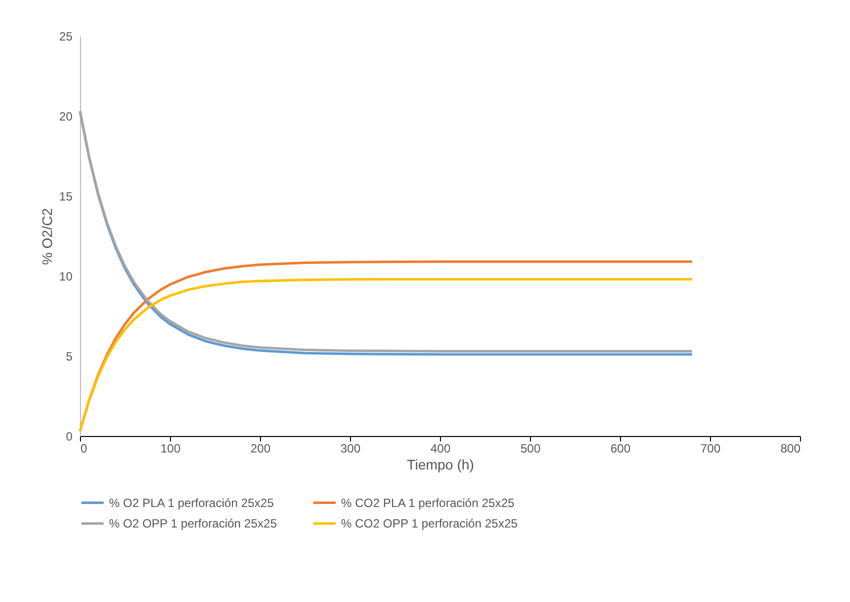  What do you see at coordinates (69, 437) in the screenshot?
I see `y-tick-label: 0` at bounding box center [69, 437].